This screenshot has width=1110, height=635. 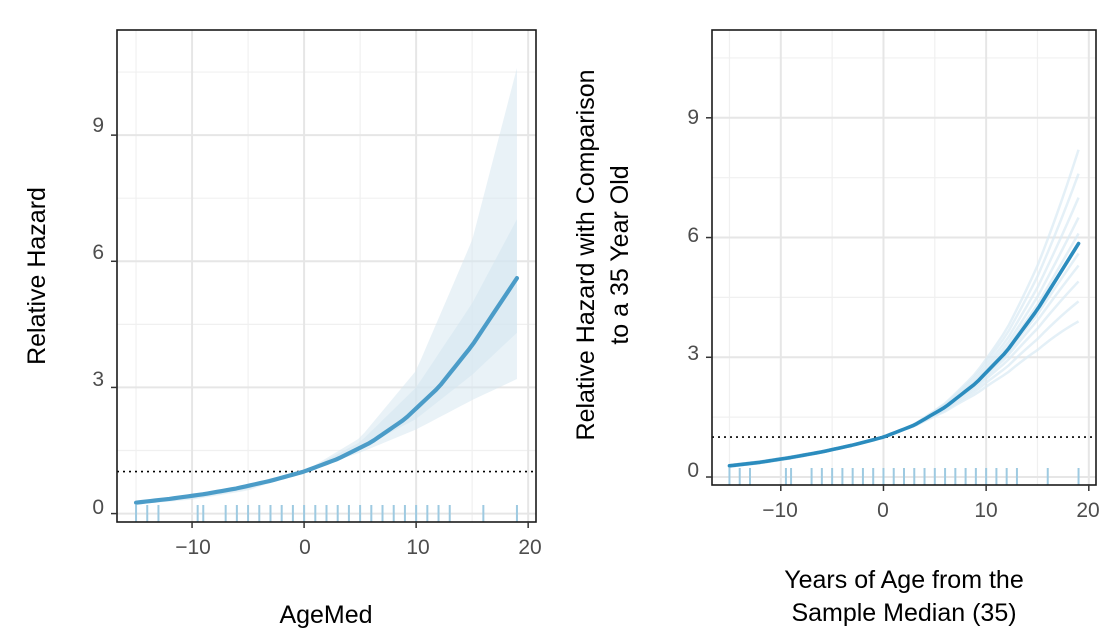 I want to click on right-x-tick-label: 10, so click(x=985, y=510).